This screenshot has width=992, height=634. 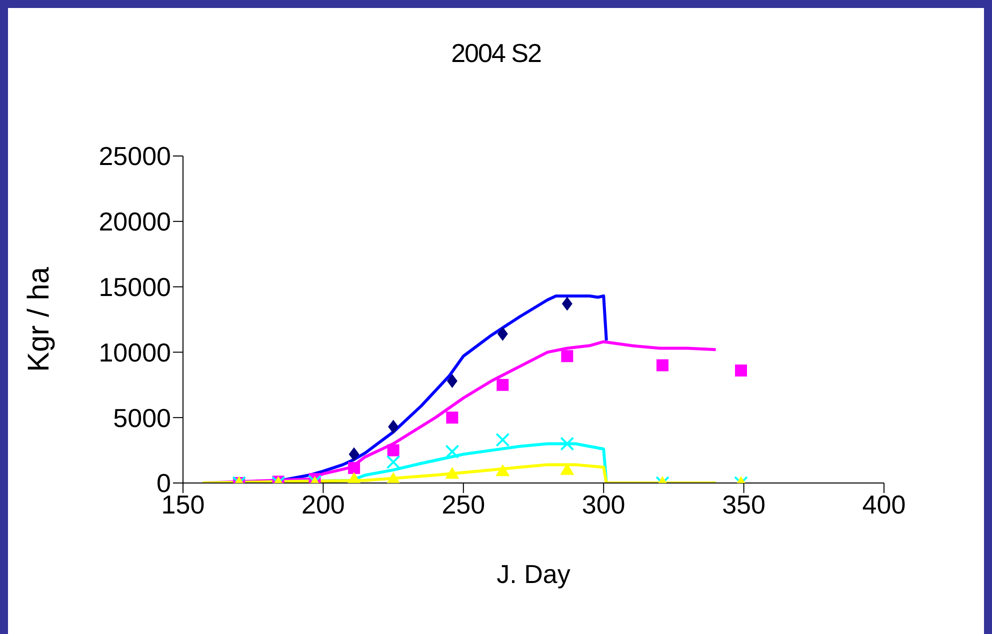 What do you see at coordinates (884, 504) in the screenshot?
I see `x-tick-label: 400` at bounding box center [884, 504].